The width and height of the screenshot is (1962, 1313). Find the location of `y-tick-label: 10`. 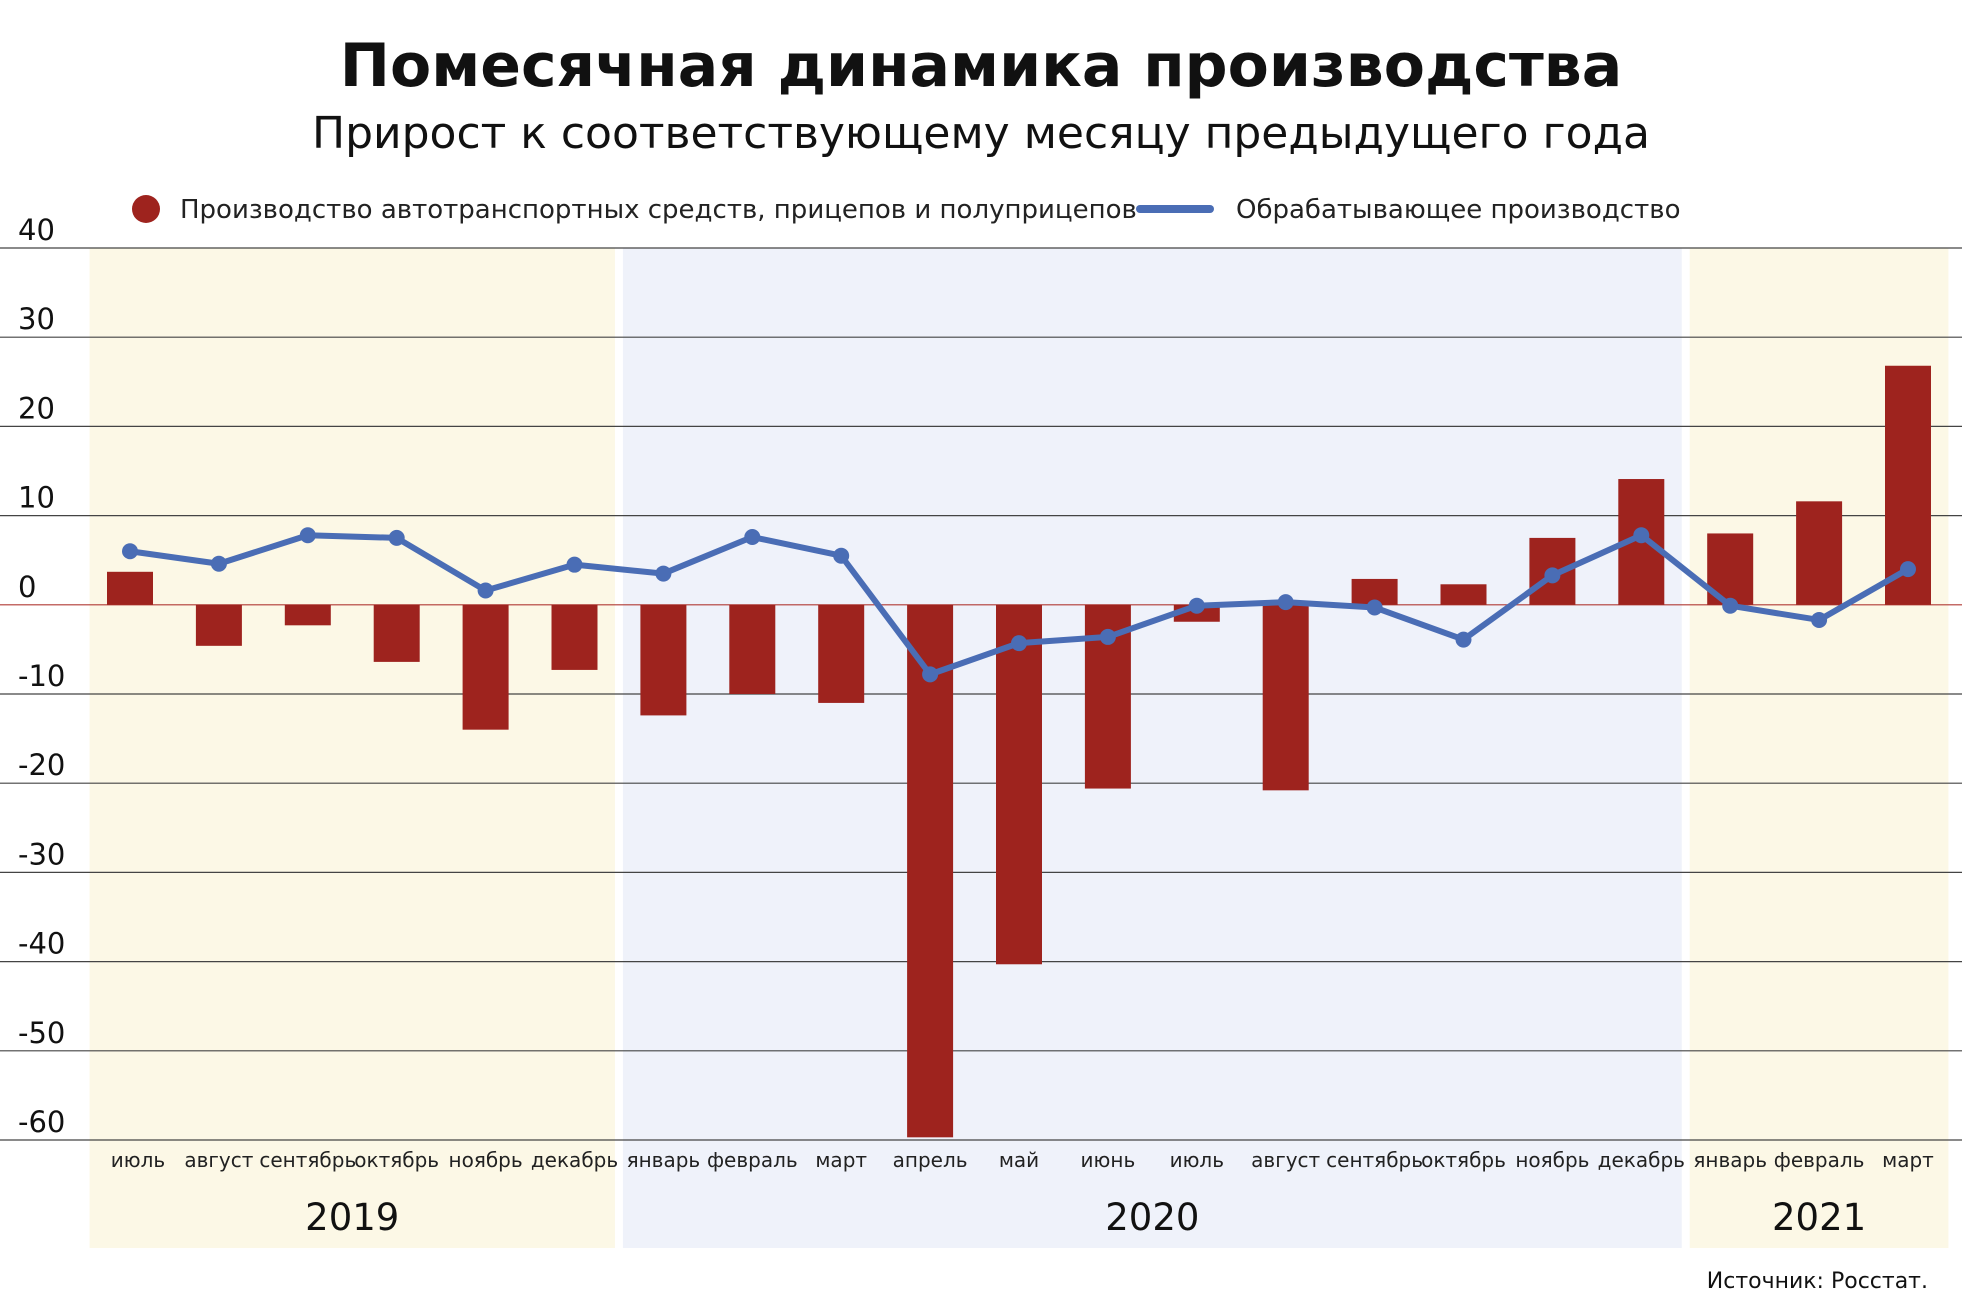

y-tick-label: 10 is located at coordinates (36, 498).